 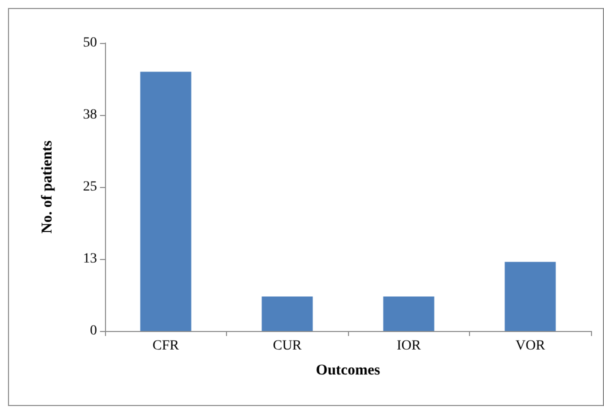 What do you see at coordinates (409, 346) in the screenshot?
I see `x-tick-label: IOR` at bounding box center [409, 346].